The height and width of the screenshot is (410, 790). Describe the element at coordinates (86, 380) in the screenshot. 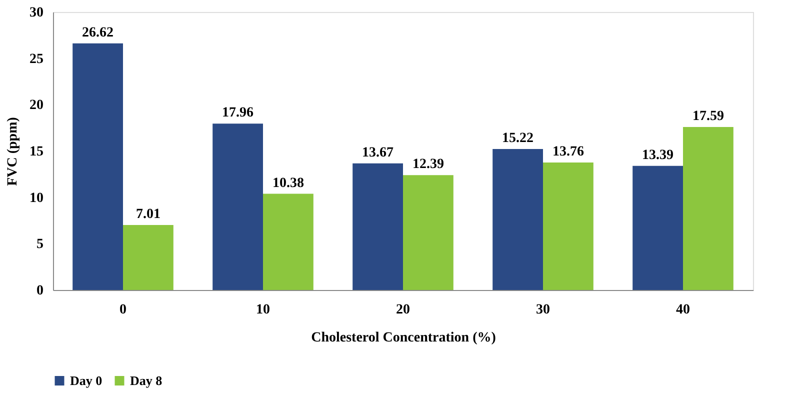

I see `legend-label: Day 0` at that location.